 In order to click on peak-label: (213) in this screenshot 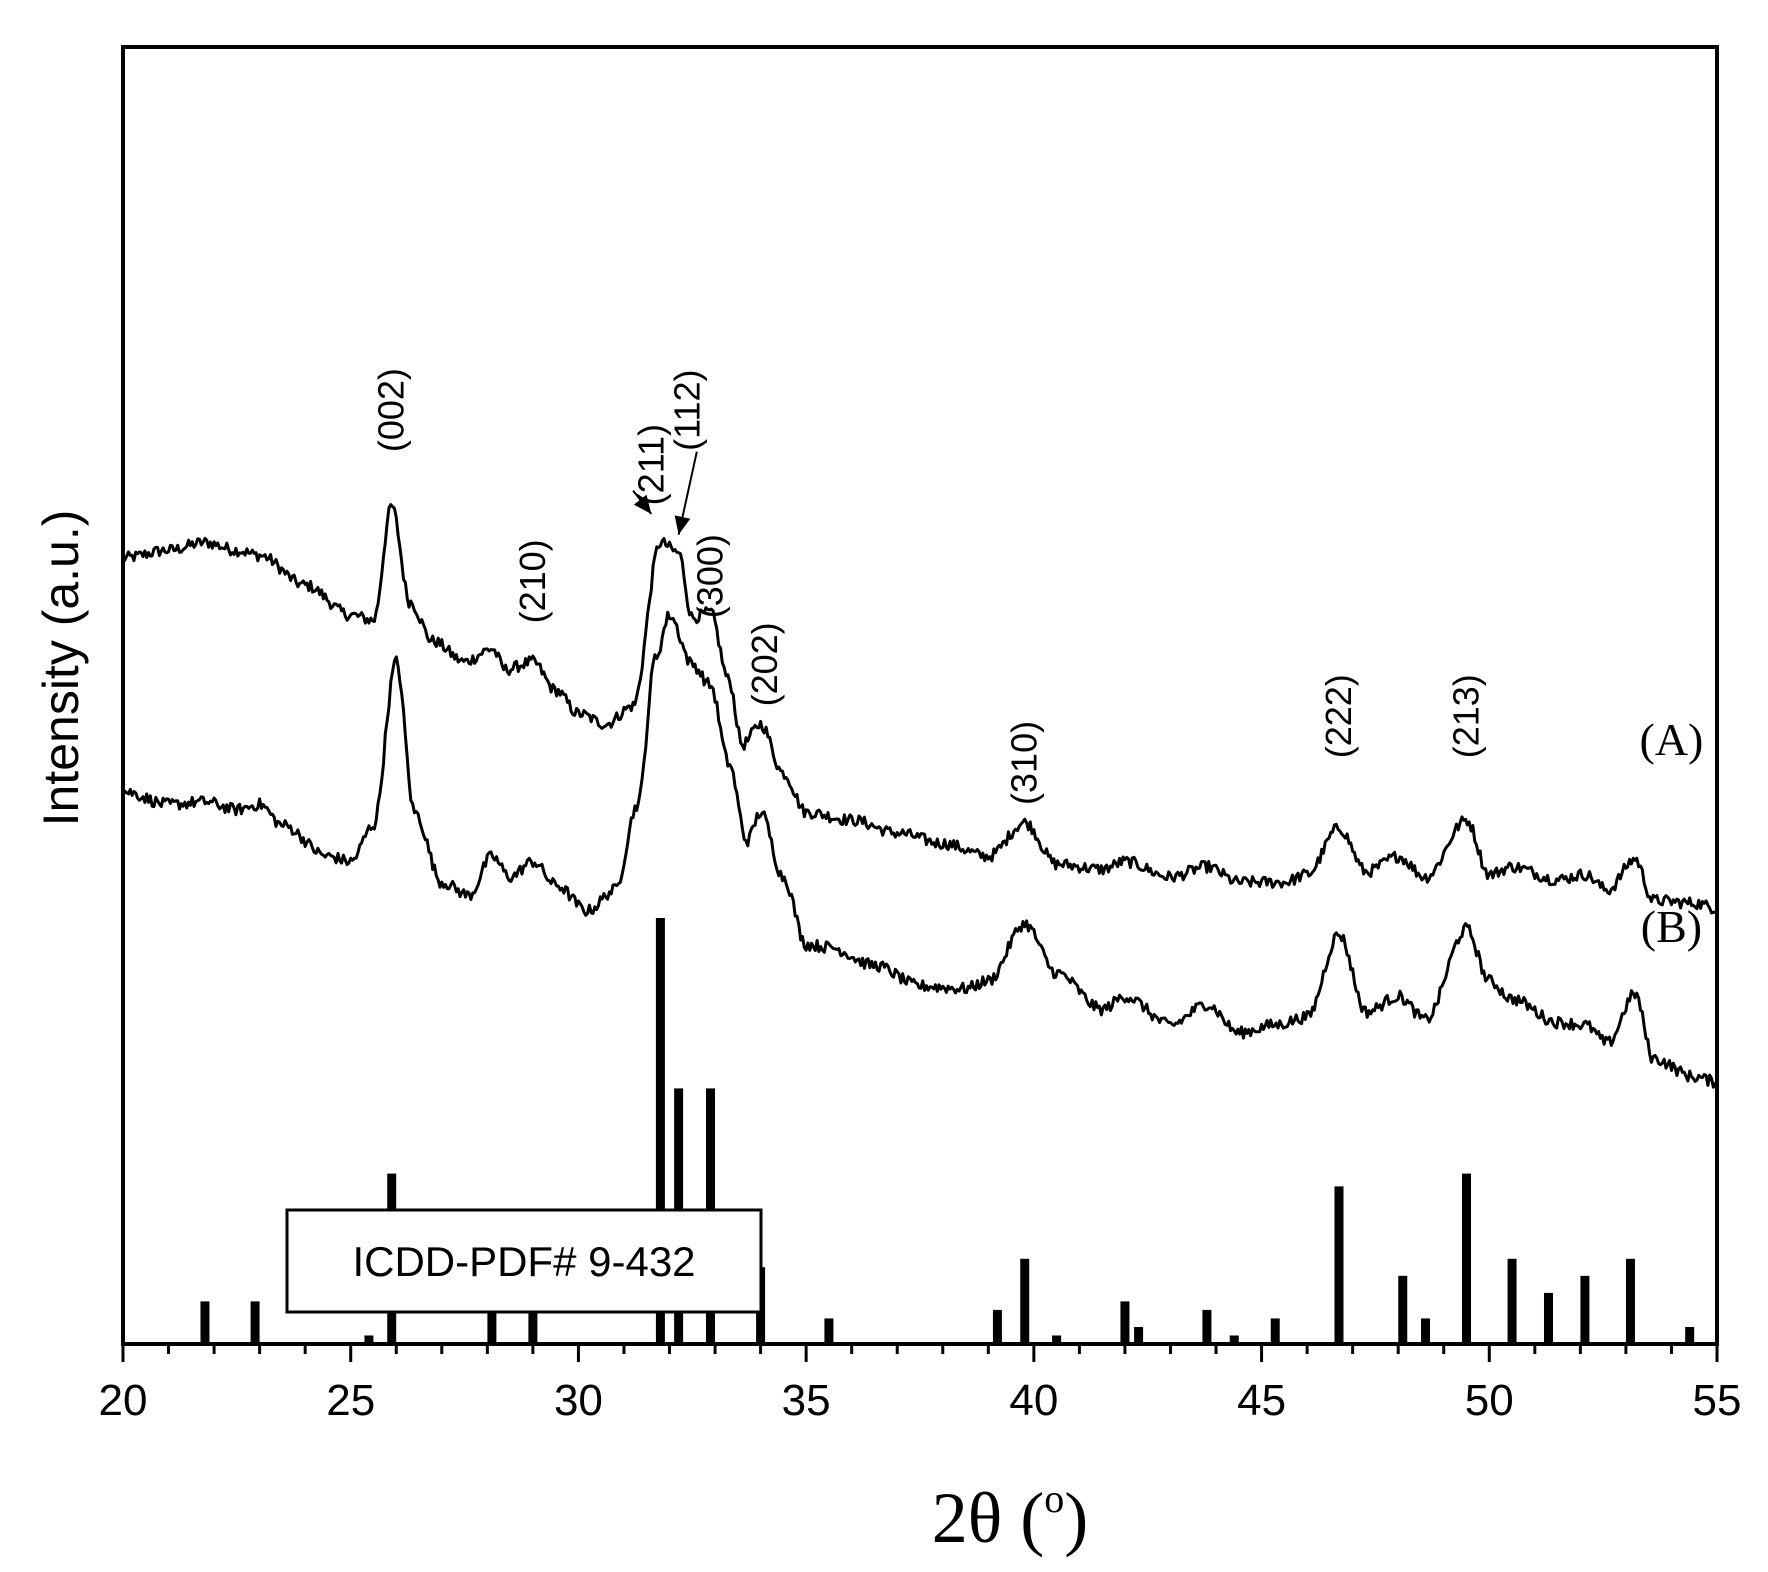, I will do `click(1466, 716)`.